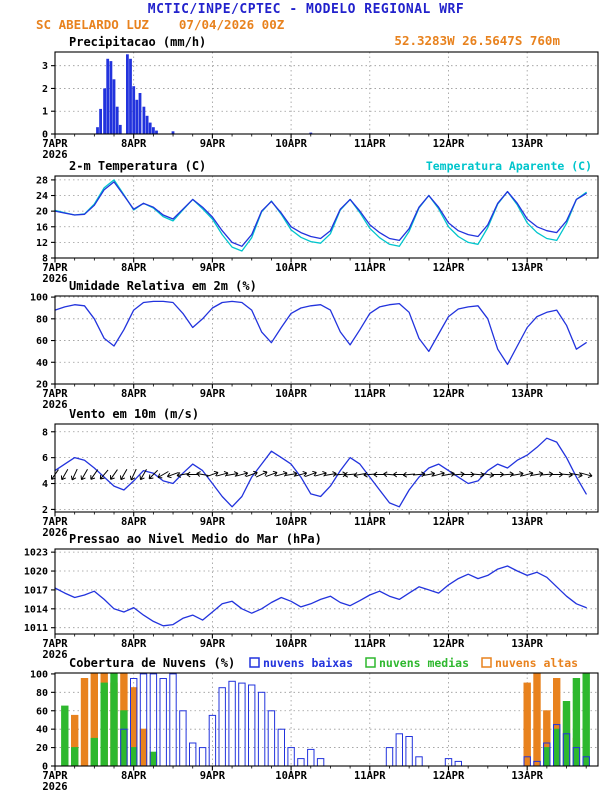 The height and width of the screenshot is (792, 612). I want to click on y-tick-label: 80, so click(42, 693).